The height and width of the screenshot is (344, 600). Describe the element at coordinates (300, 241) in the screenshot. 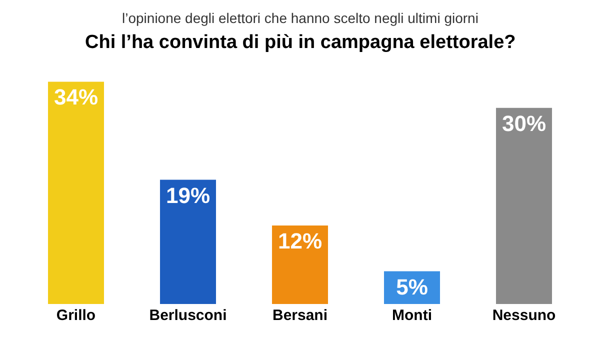

I see `data-label: 12%` at that location.